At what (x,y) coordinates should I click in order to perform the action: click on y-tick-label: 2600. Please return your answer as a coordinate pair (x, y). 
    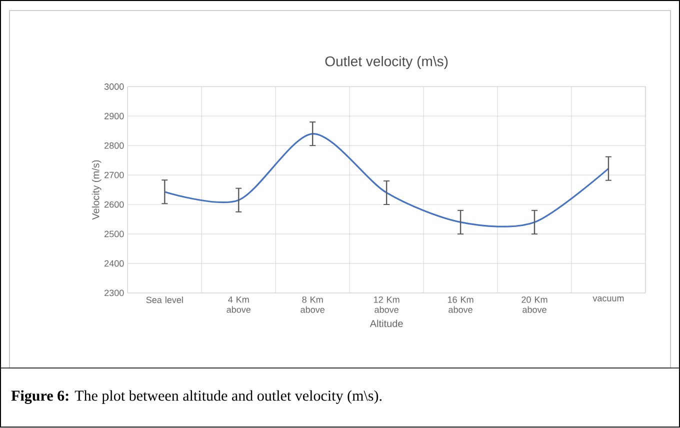
    Looking at the image, I should click on (114, 205).